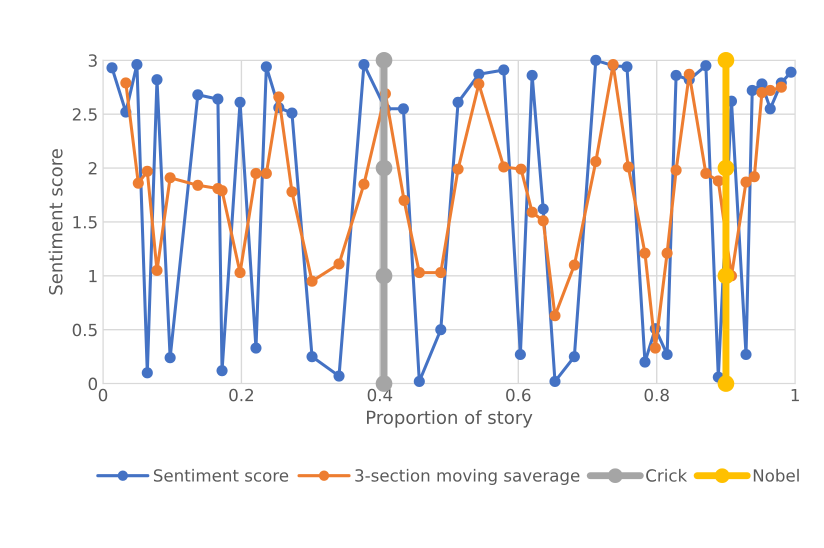 Image resolution: width=824 pixels, height=548 pixels. What do you see at coordinates (449, 419) in the screenshot?
I see `x-axis-title: Proportion of story` at bounding box center [449, 419].